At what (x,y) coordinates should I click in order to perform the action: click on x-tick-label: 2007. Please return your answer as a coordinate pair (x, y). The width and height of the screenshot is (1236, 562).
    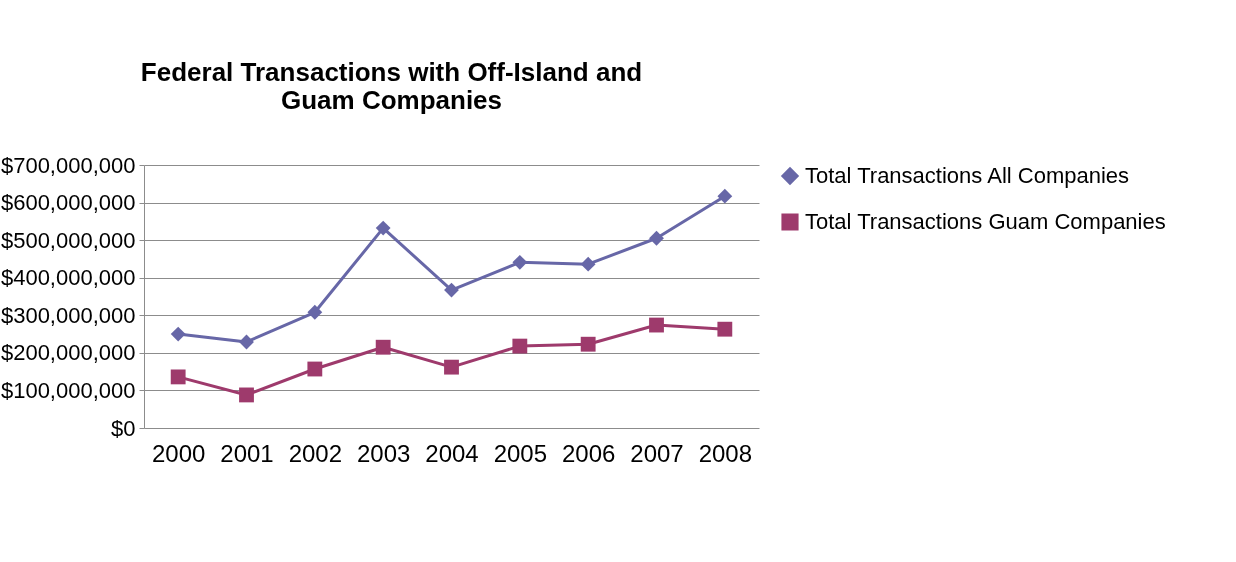
    Looking at the image, I should click on (657, 453).